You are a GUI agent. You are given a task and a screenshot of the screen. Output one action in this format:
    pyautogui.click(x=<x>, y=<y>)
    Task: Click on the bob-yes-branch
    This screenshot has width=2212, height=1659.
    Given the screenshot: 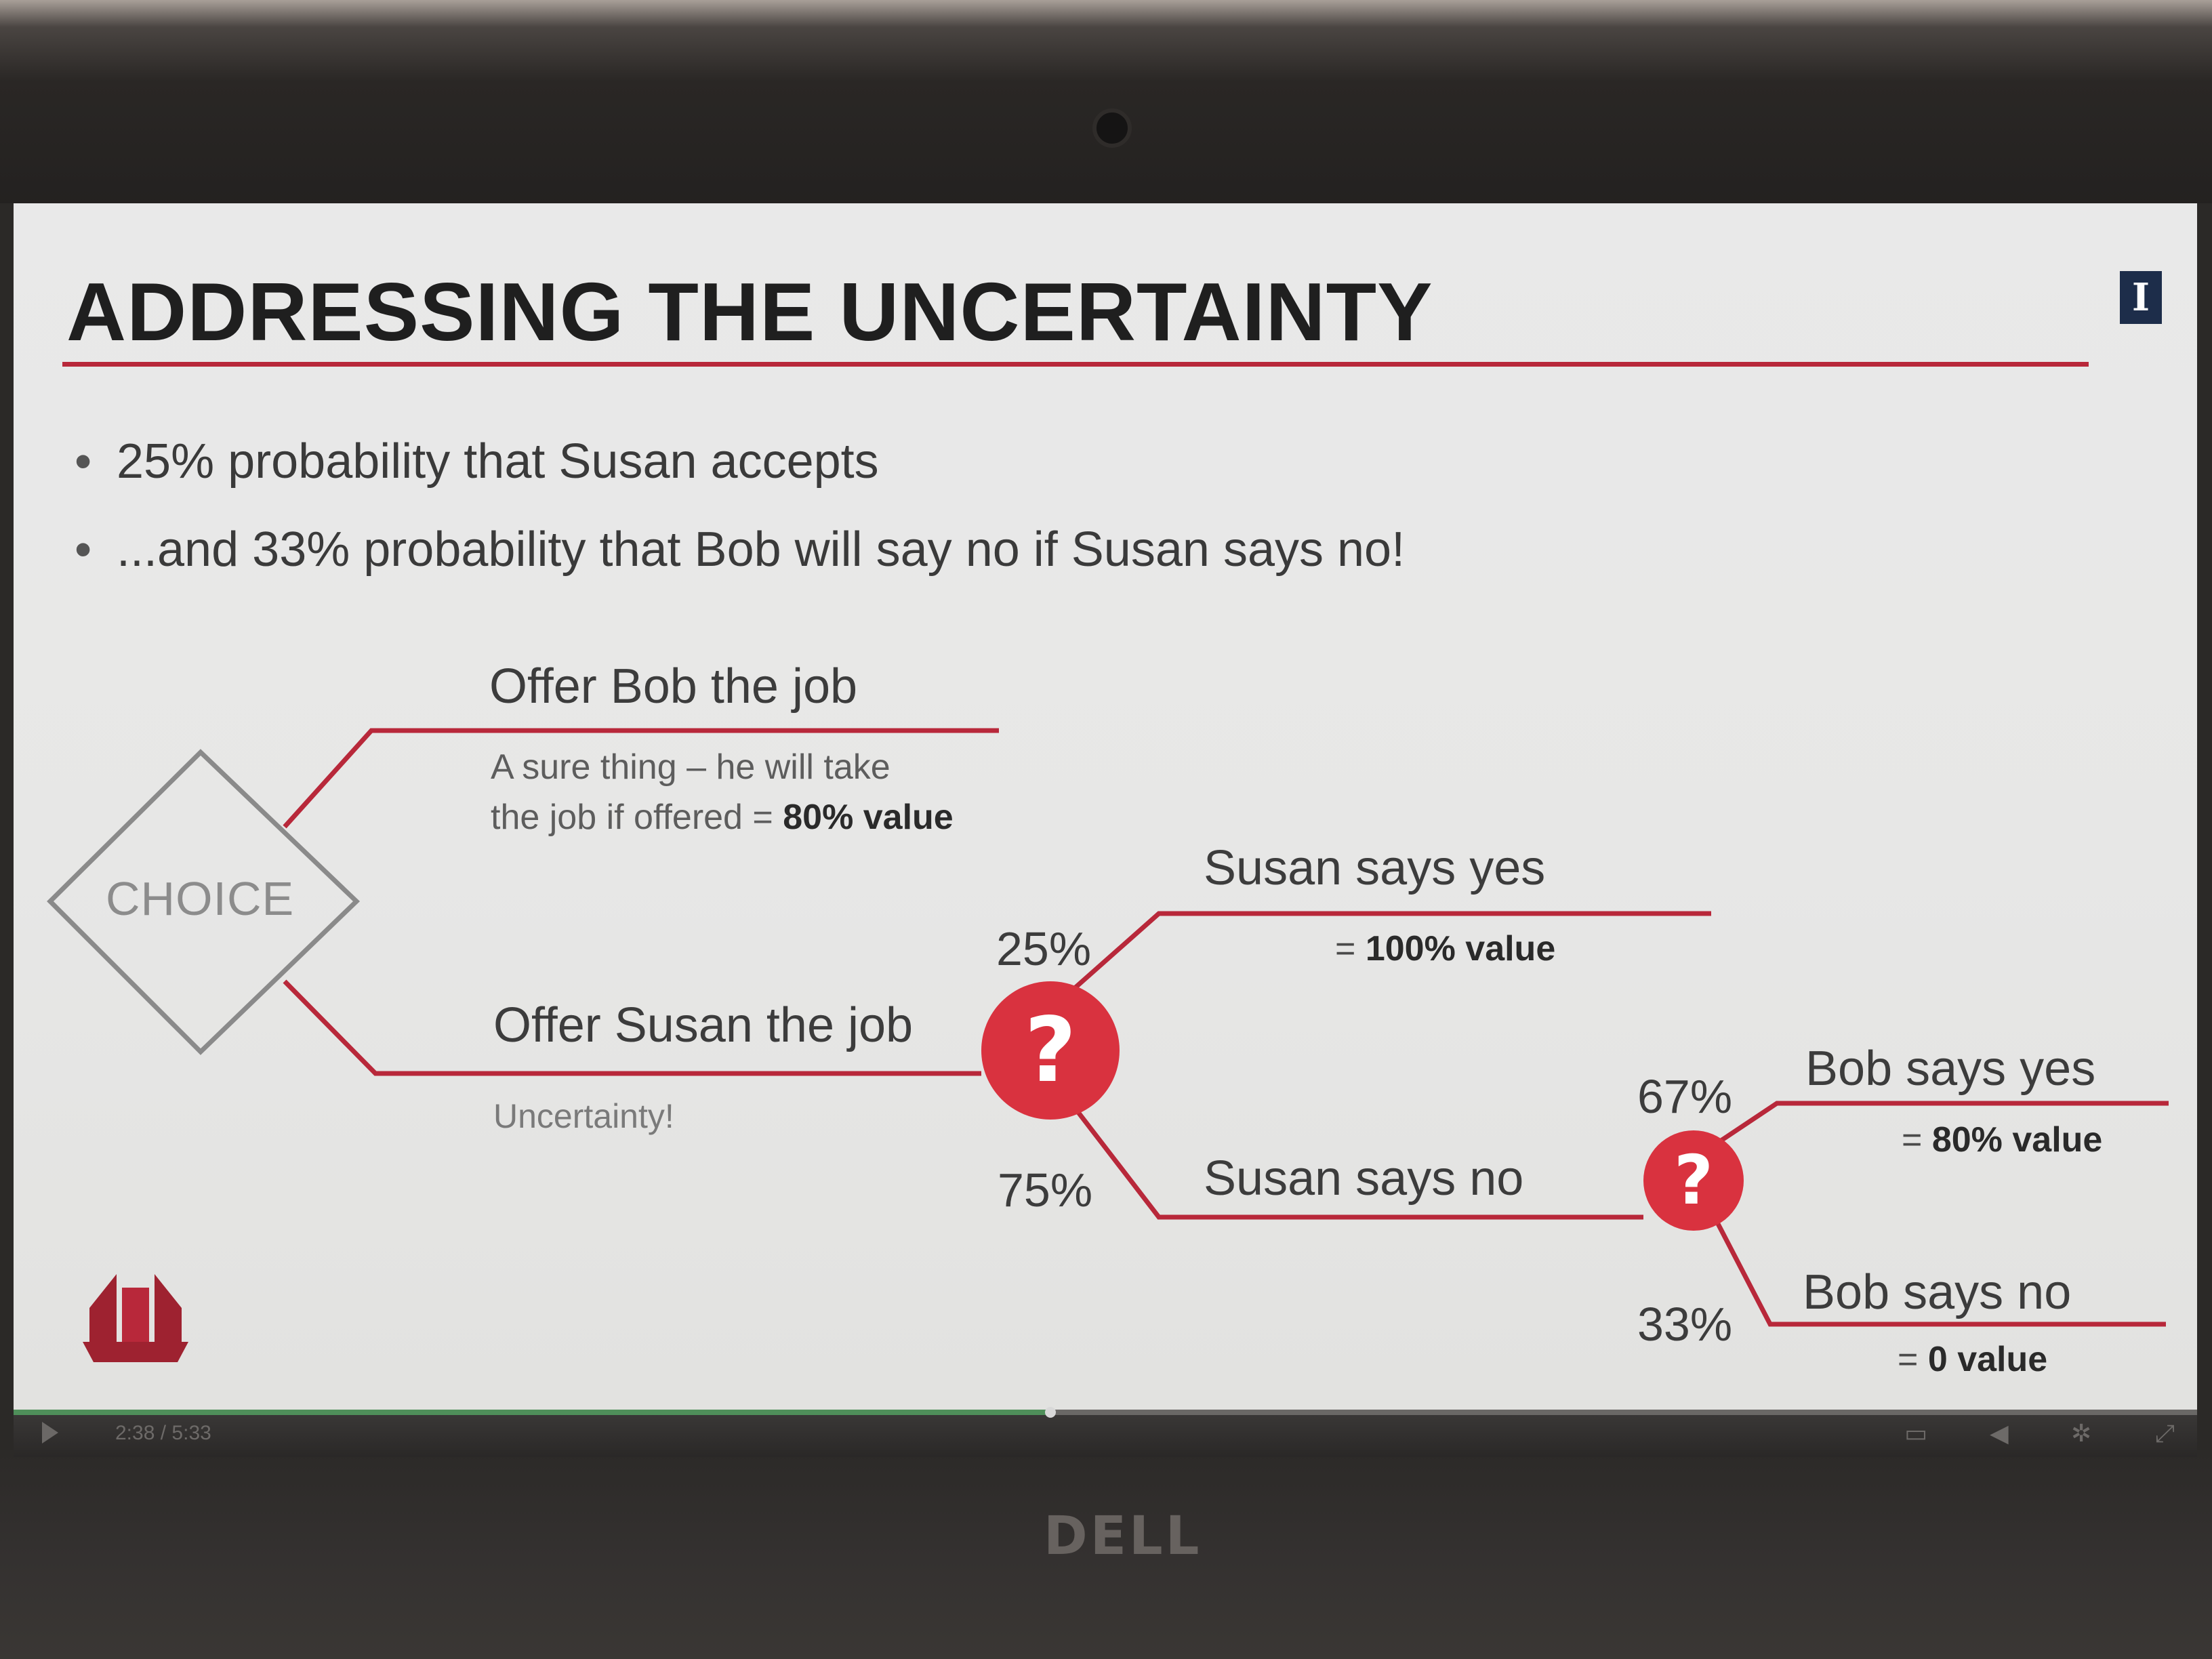 What is the action you would take?
    pyautogui.click(x=1942, y=1124)
    